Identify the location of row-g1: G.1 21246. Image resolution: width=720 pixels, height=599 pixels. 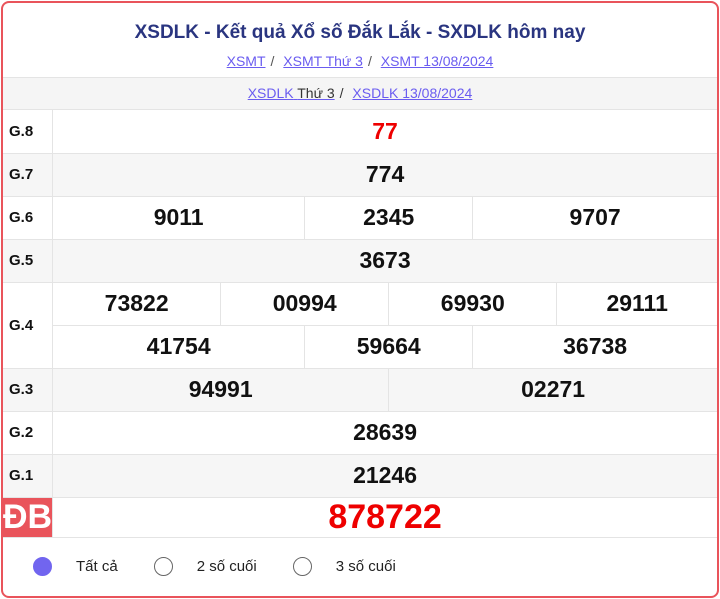
(360, 476).